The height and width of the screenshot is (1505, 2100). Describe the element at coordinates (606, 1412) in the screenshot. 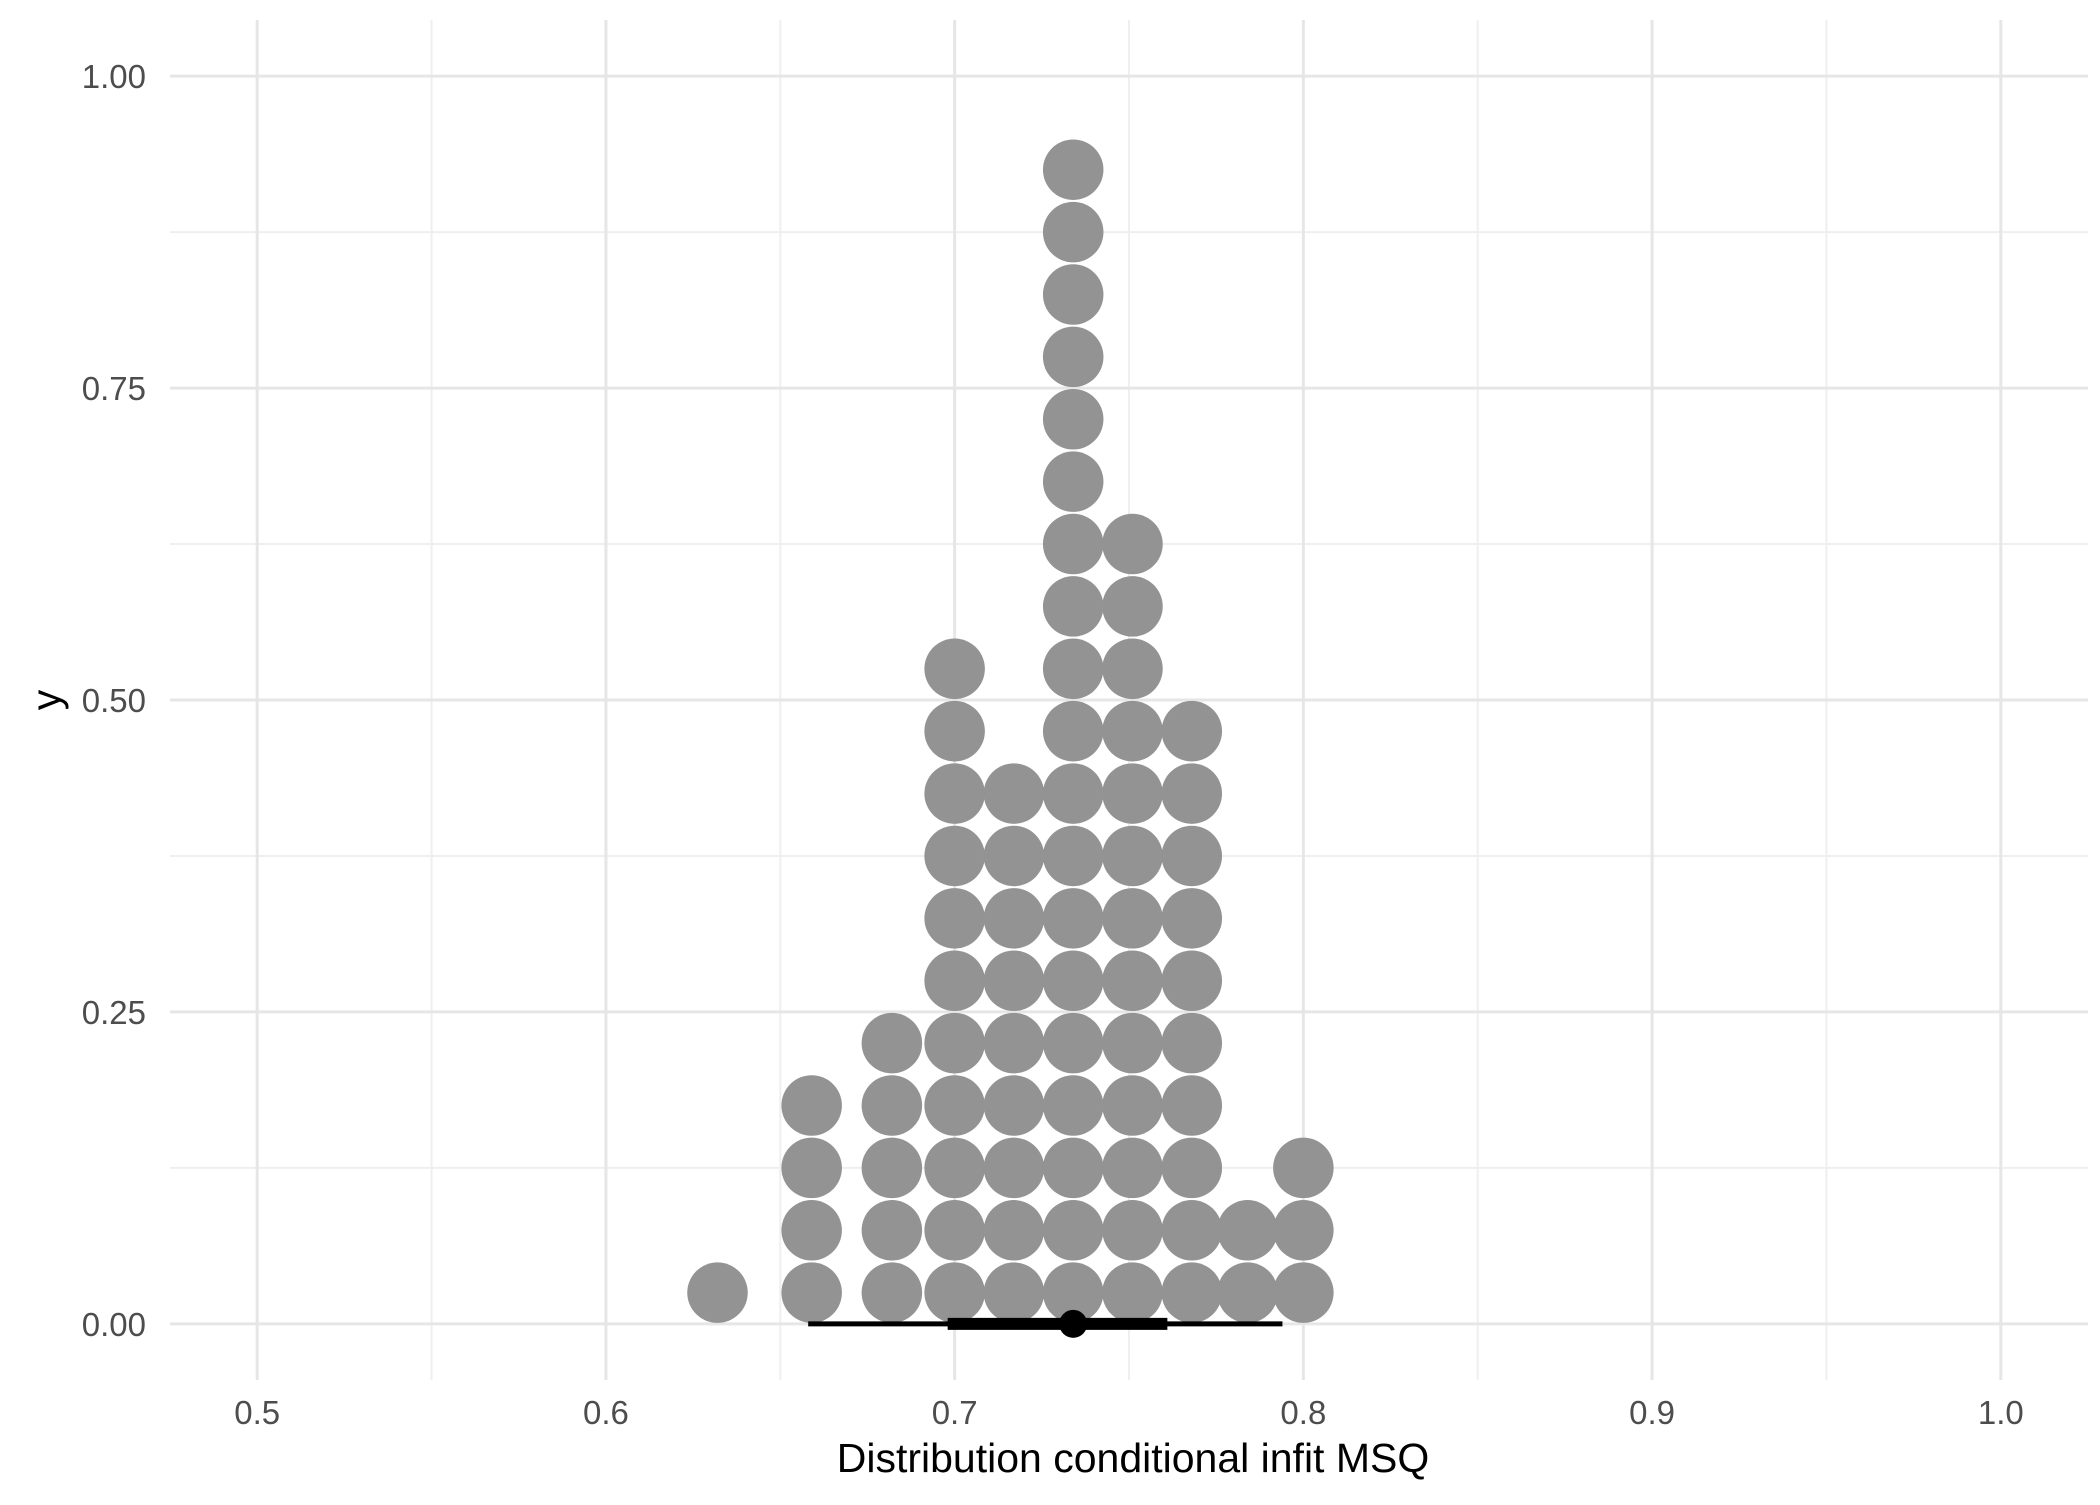

I see `x-tick-label: 0.6` at that location.